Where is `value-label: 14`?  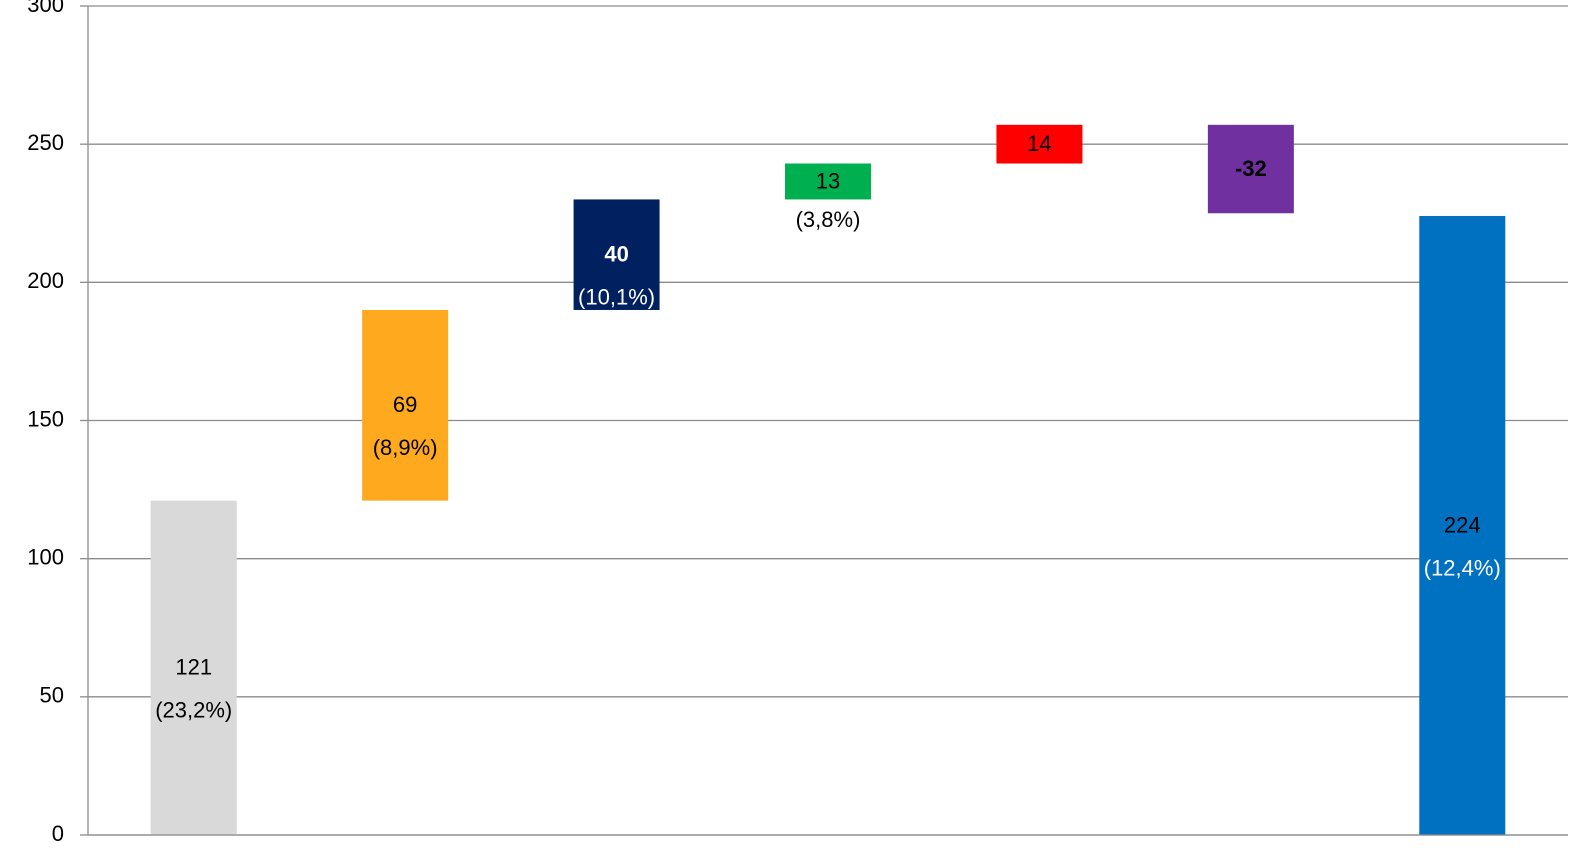
value-label: 14 is located at coordinates (1039, 143).